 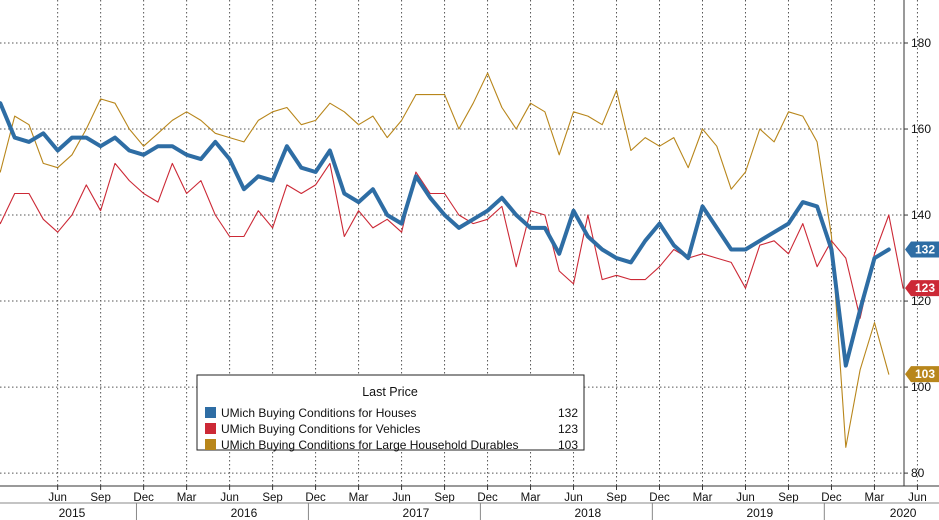 I want to click on tag-value: 103, so click(x=925, y=374).